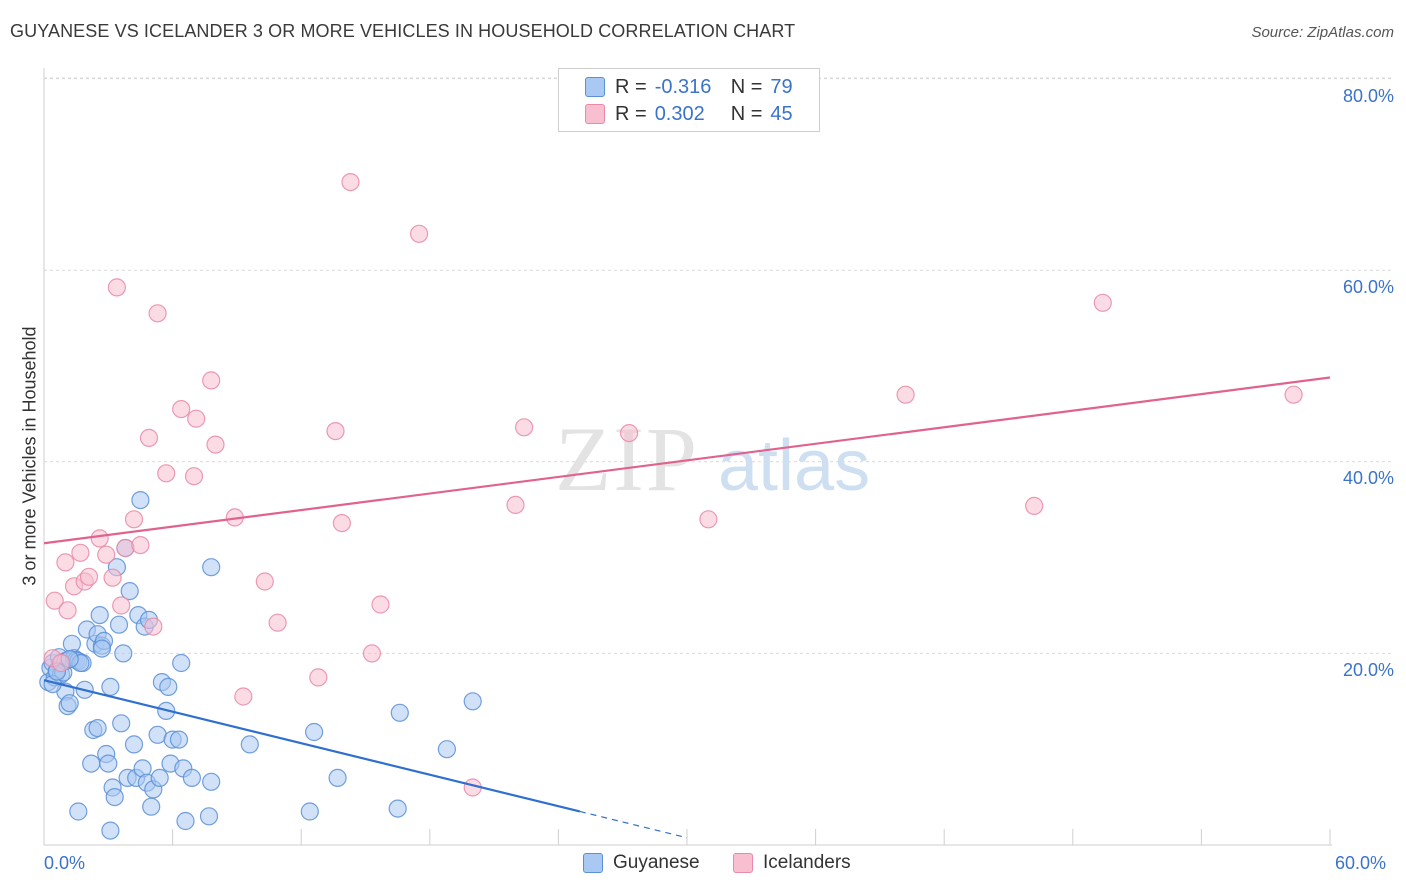 The image size is (1406, 892). Describe the element at coordinates (65, 863) in the screenshot. I see `x-tick-label-min: 0.0%` at that location.